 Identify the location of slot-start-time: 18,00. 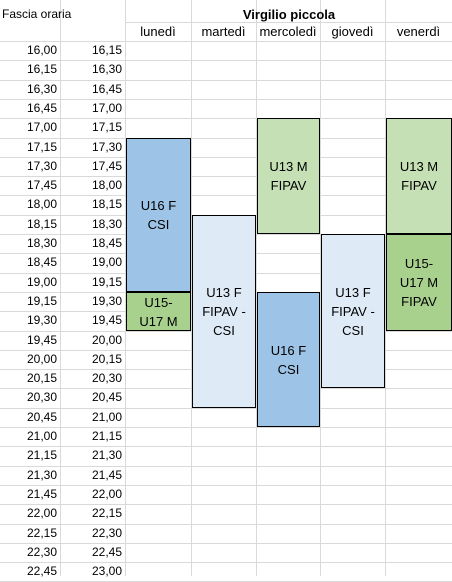
(41, 204).